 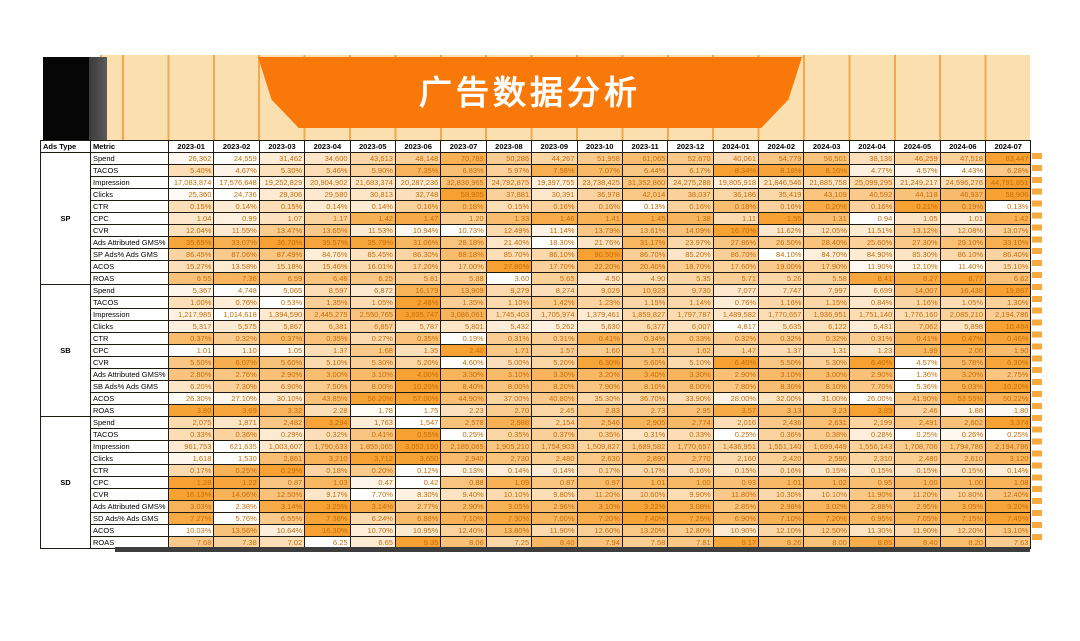 I want to click on data-cell: 2,988, so click(x=509, y=422).